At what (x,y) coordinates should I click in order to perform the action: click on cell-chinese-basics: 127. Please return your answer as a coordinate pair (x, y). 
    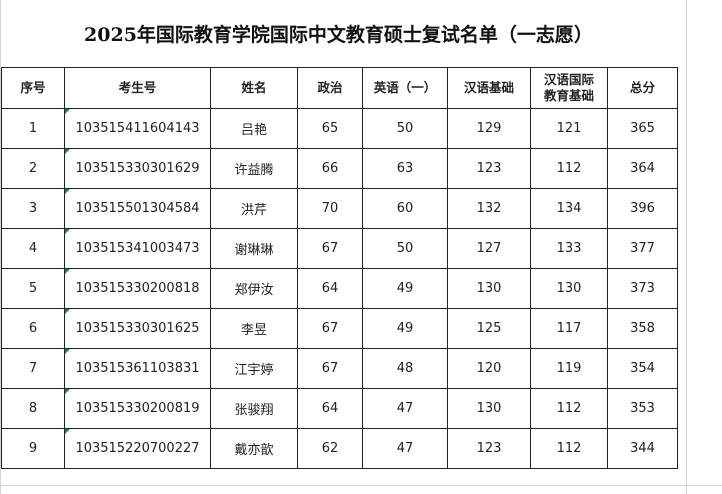
    Looking at the image, I should click on (489, 248).